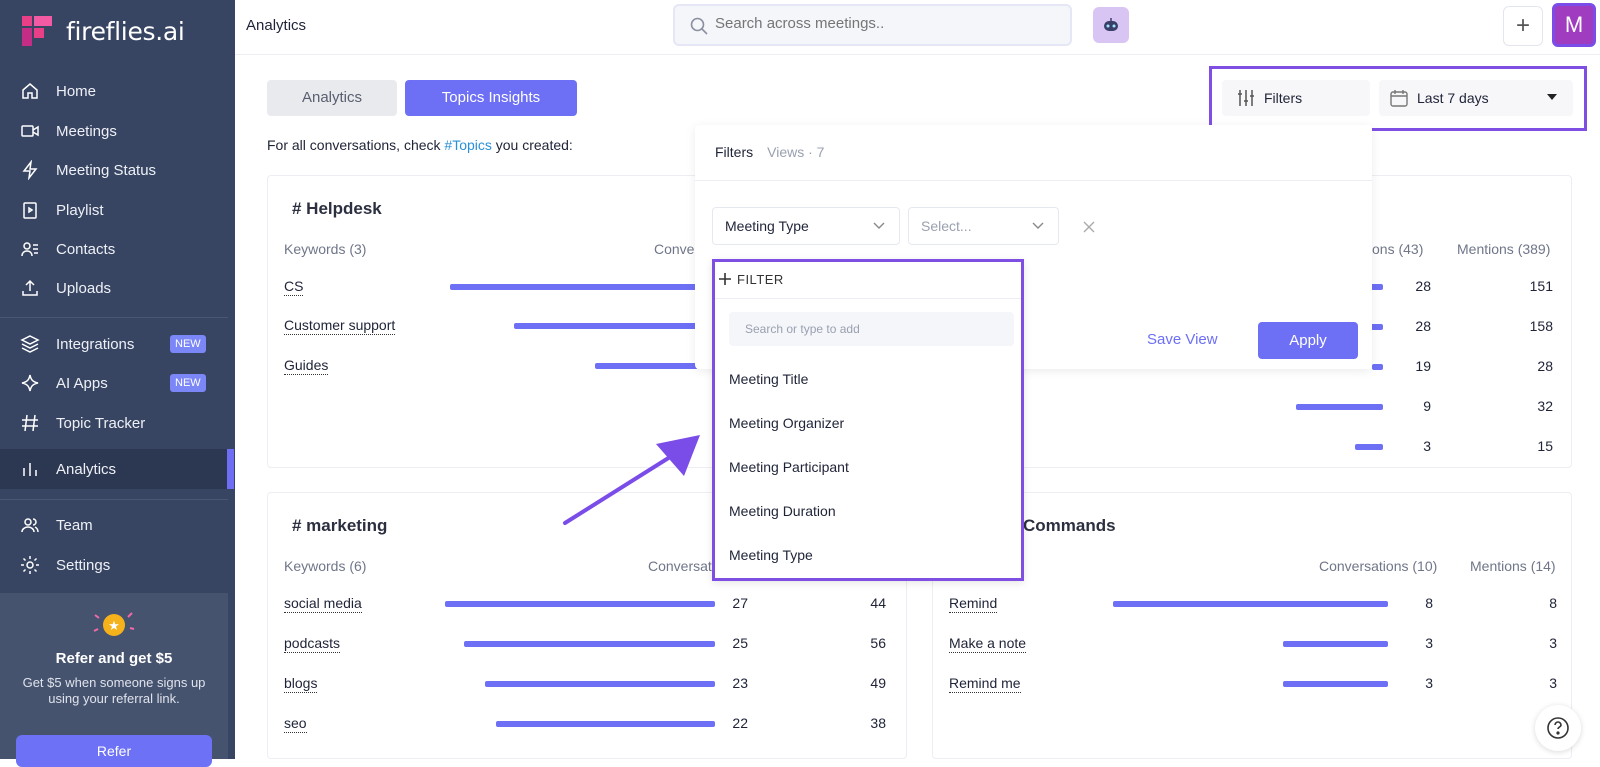  I want to click on filters-panel-tabs: Filters Views · 7, so click(769, 152).